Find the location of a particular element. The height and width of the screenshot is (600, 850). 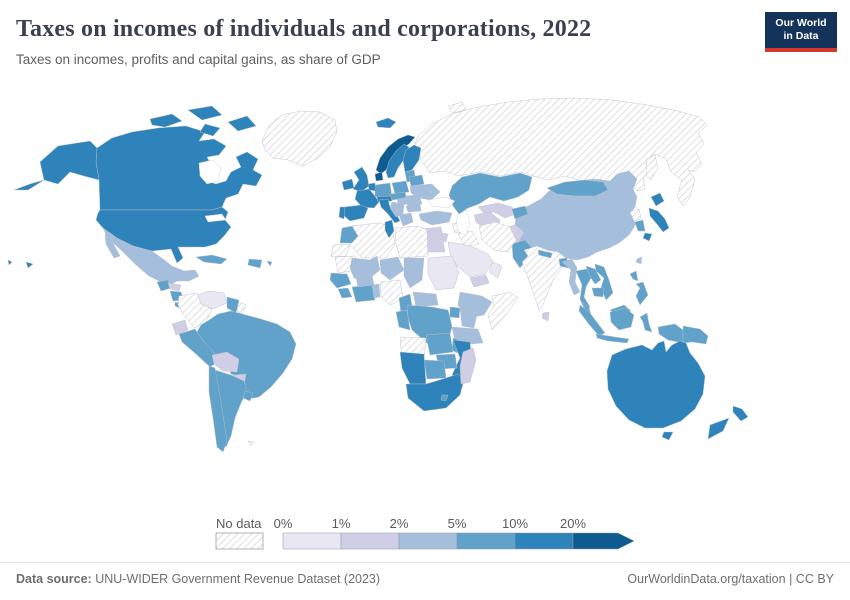

region-kalimantan is located at coordinates (622, 319).